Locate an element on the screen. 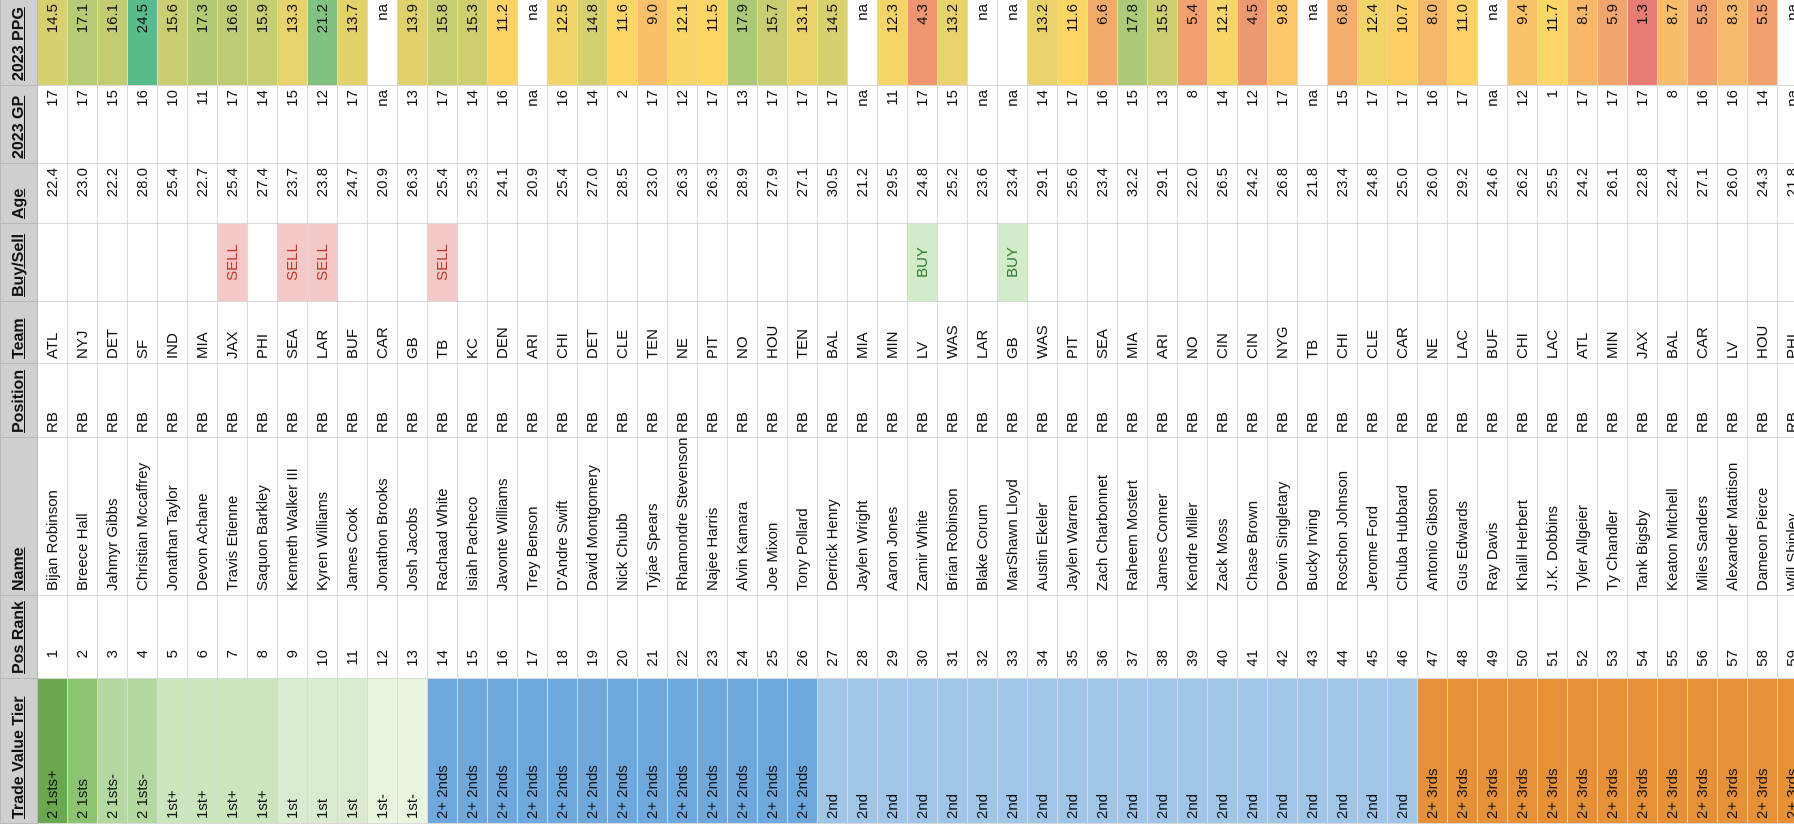  rank-cell: 8 is located at coordinates (262, 637).